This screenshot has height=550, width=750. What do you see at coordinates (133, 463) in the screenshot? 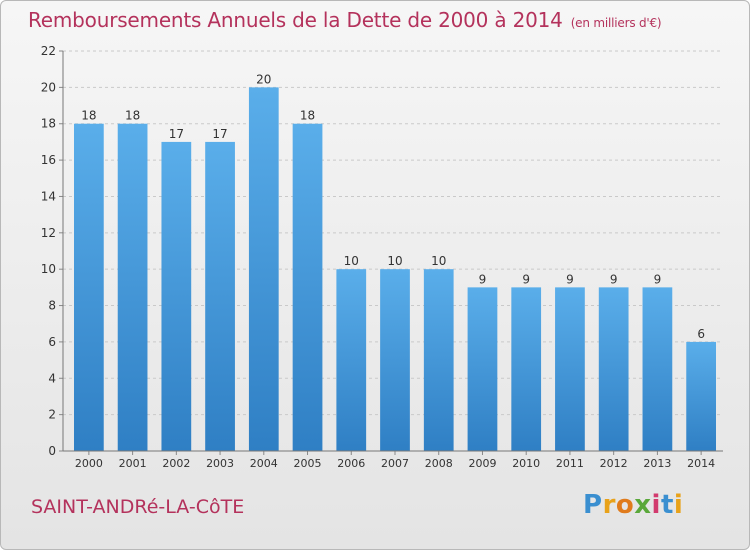
I see `x-tick-label-2001: 2001` at bounding box center [133, 463].